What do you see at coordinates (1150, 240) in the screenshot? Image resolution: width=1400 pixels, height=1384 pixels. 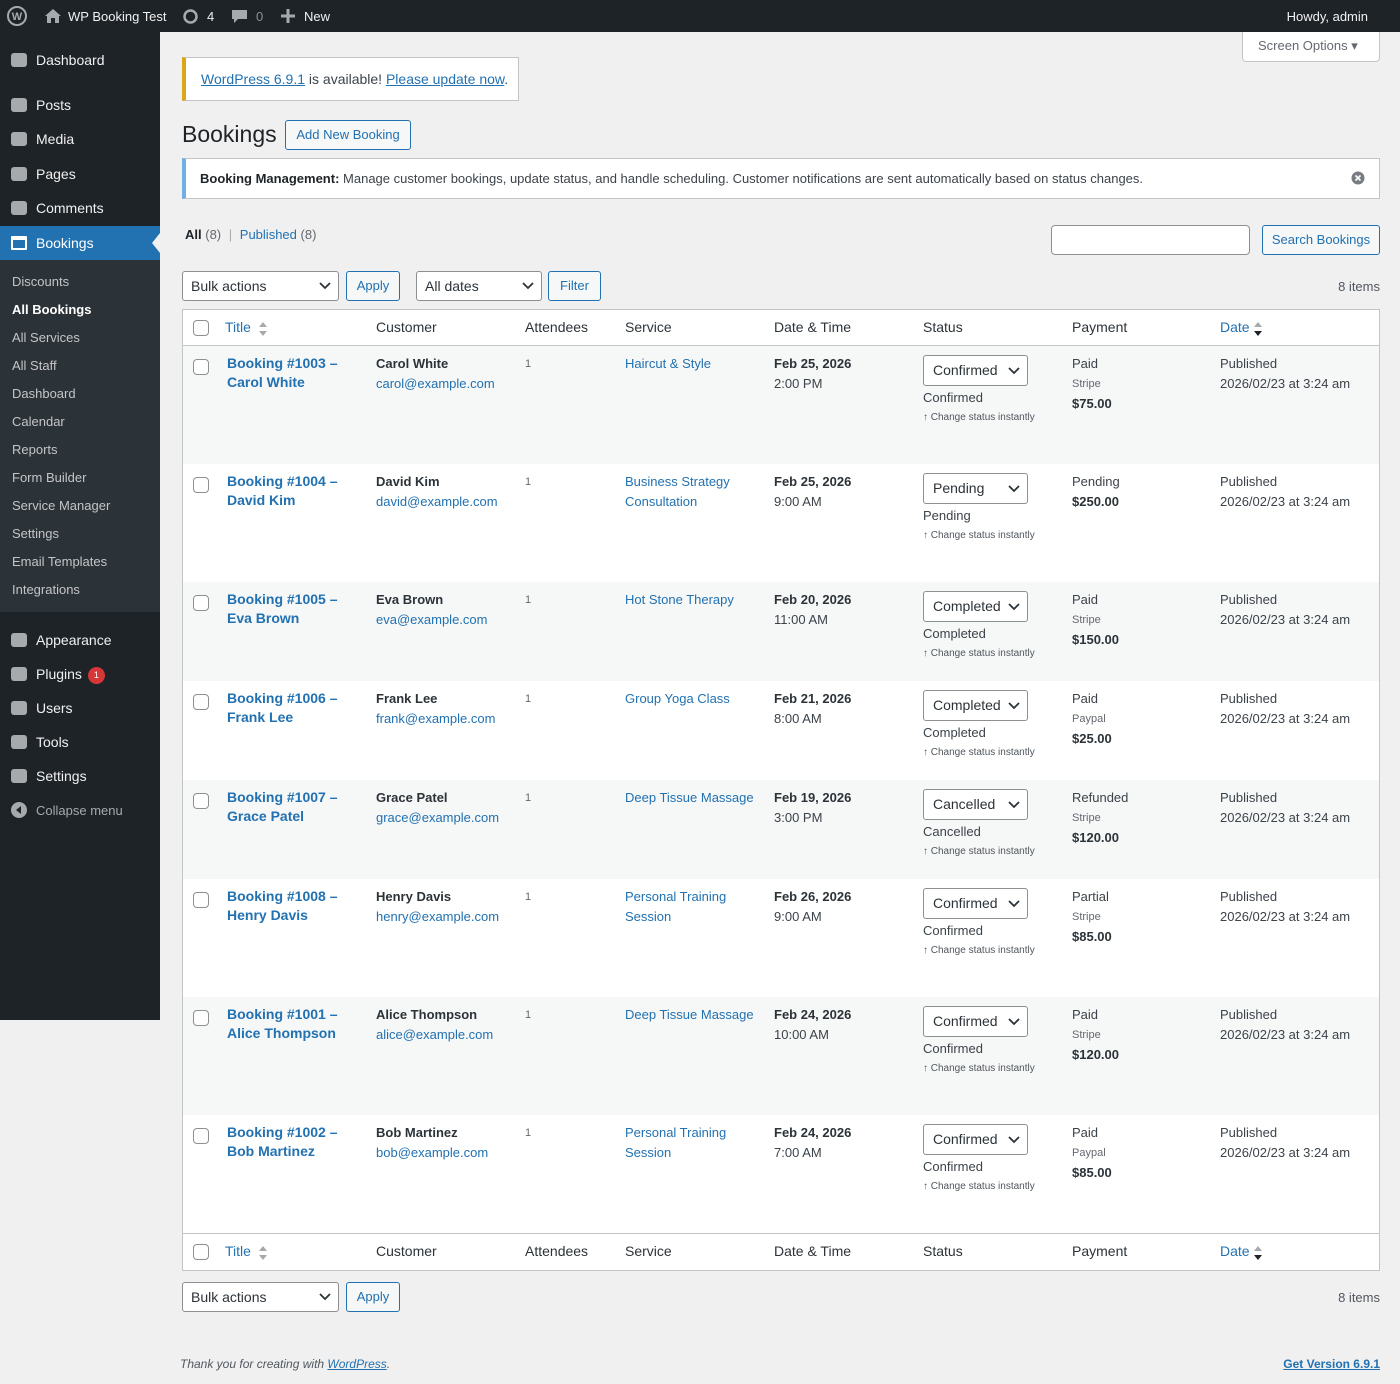 I see `search-input` at bounding box center [1150, 240].